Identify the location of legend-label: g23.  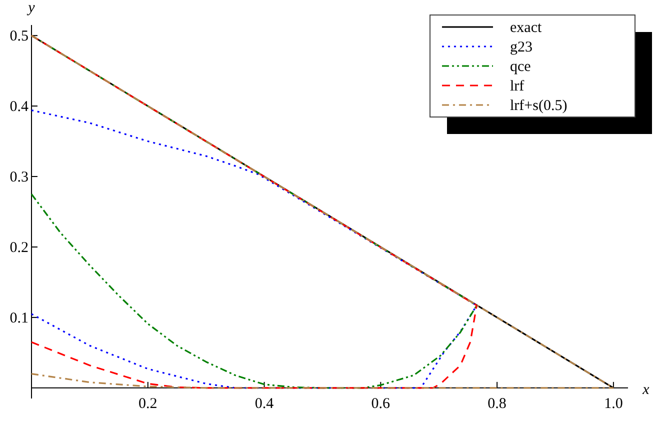
(521, 48).